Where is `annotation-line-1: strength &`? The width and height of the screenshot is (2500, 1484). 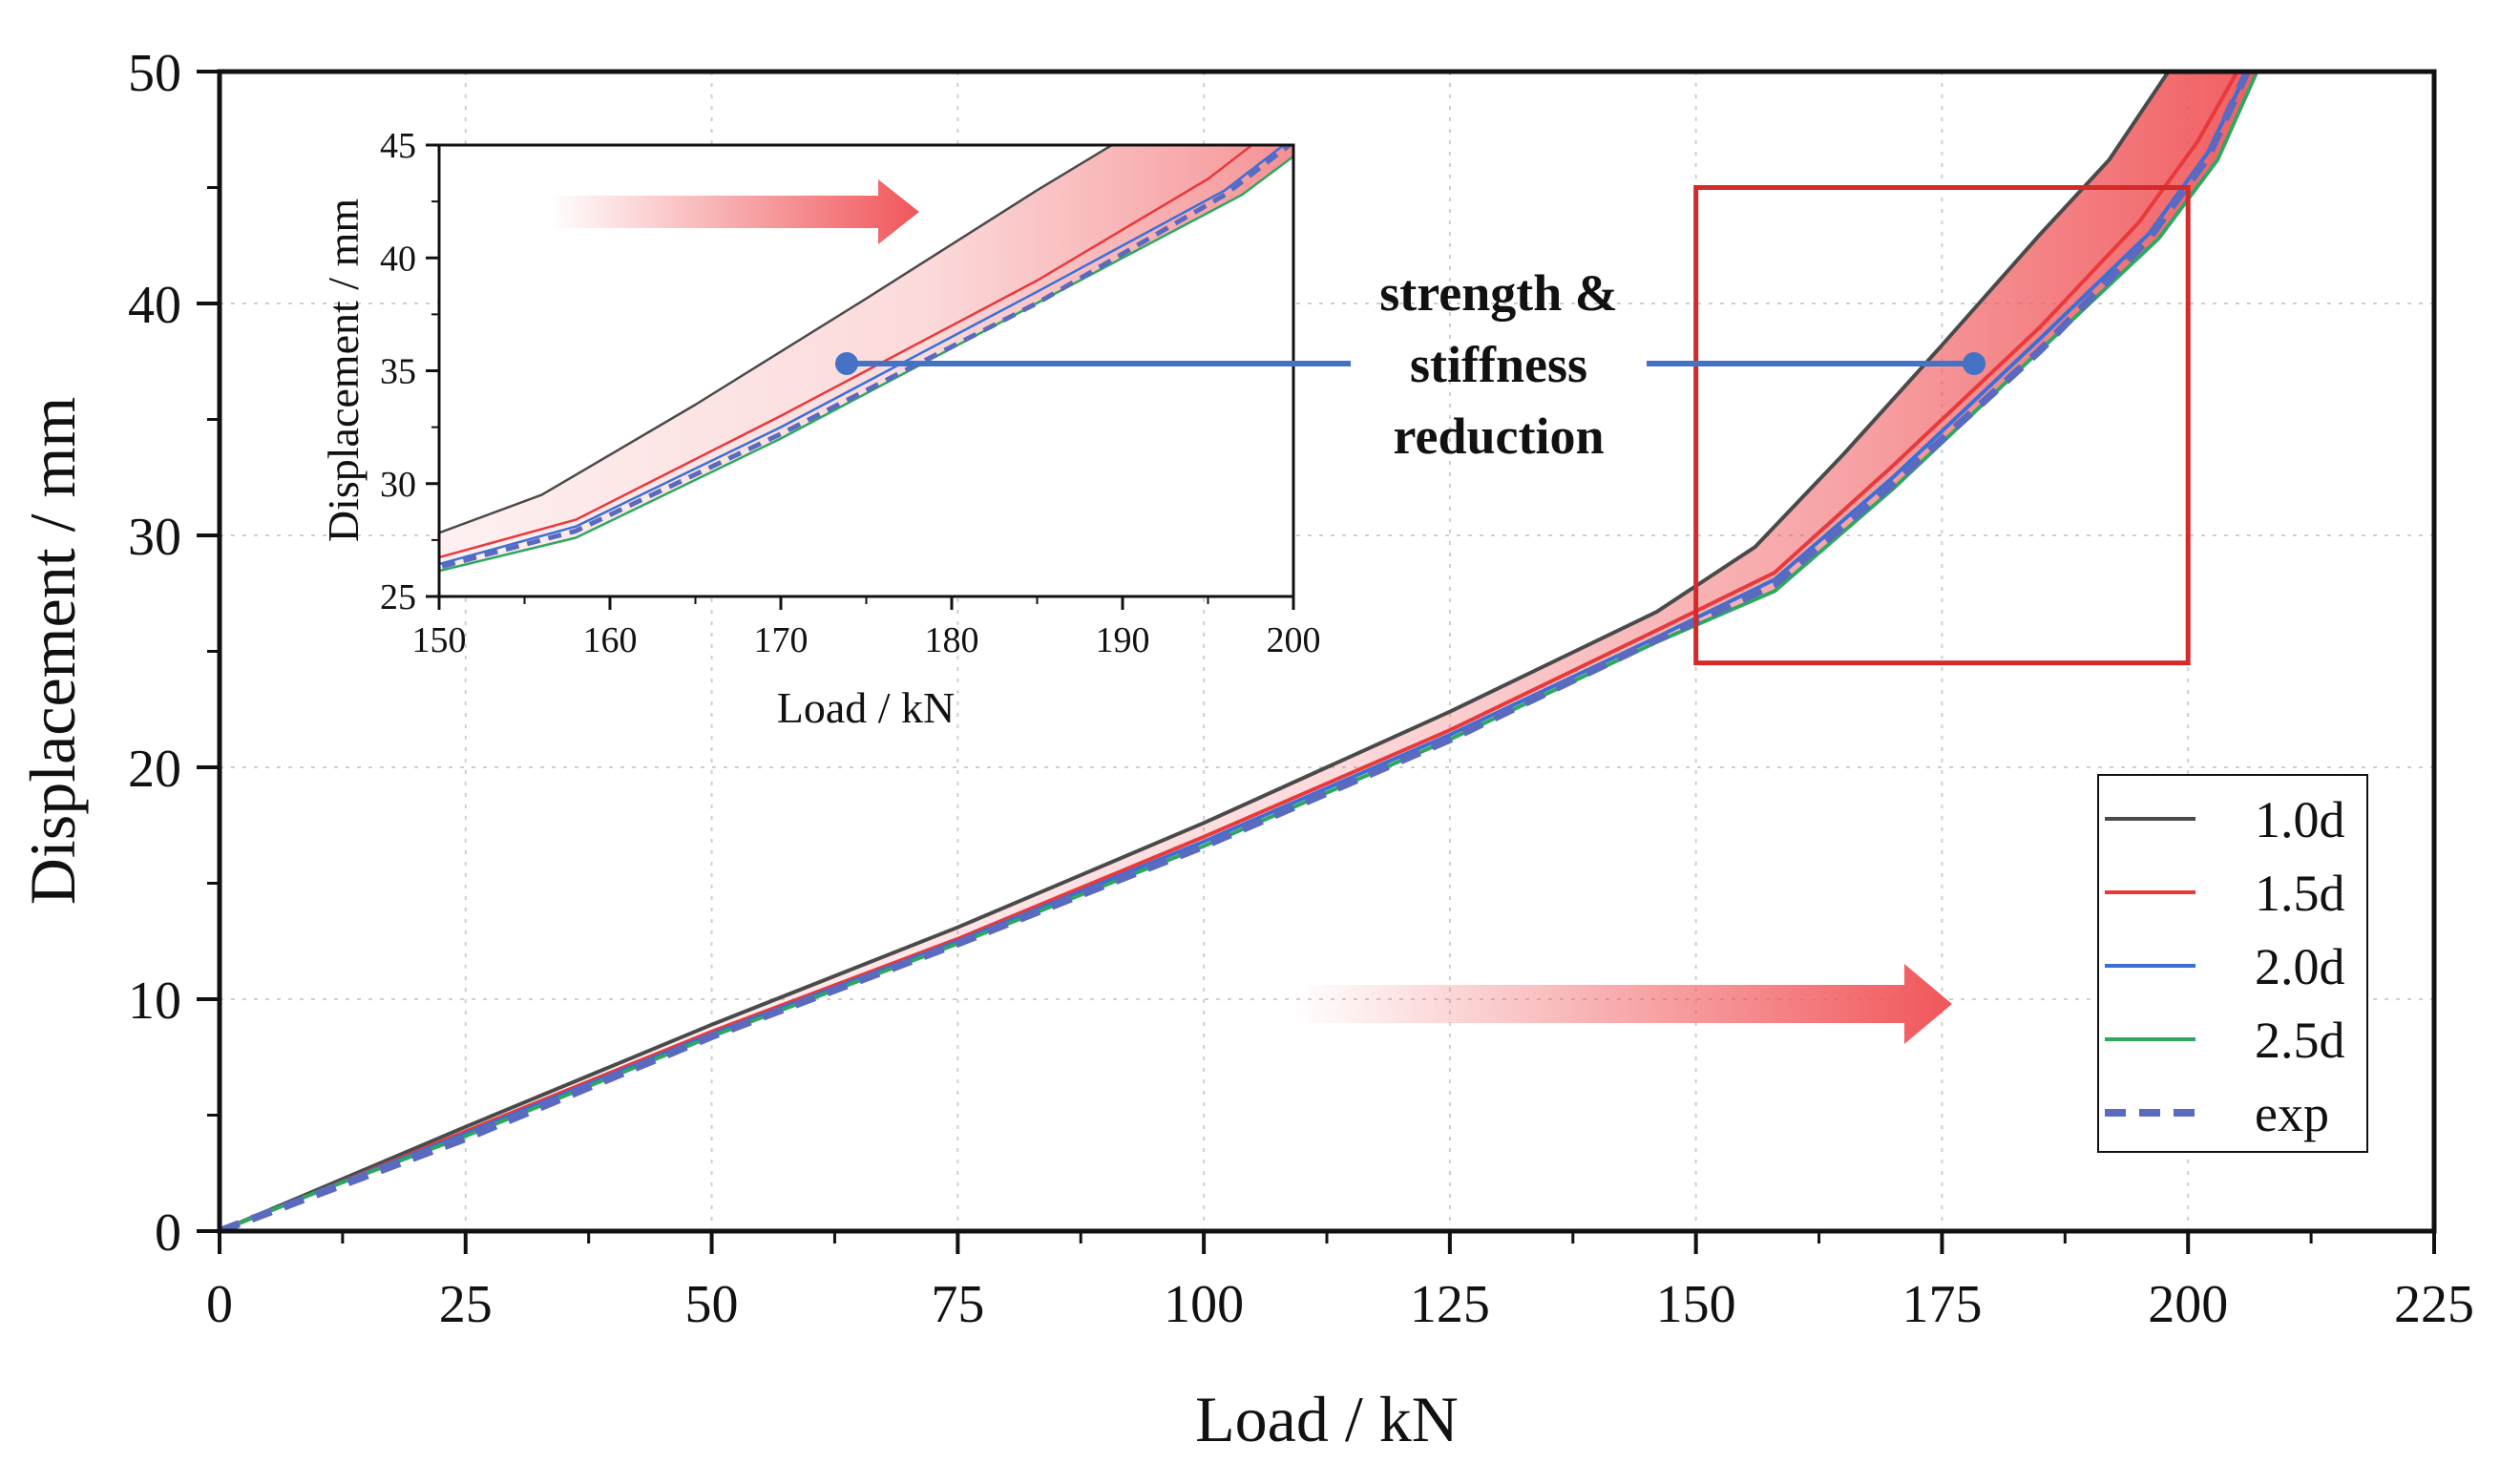 annotation-line-1: strength & is located at coordinates (1498, 293).